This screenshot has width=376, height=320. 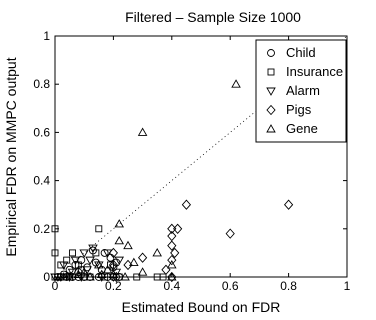 I want to click on y-tick-label: 0.6, so click(x=41, y=132).